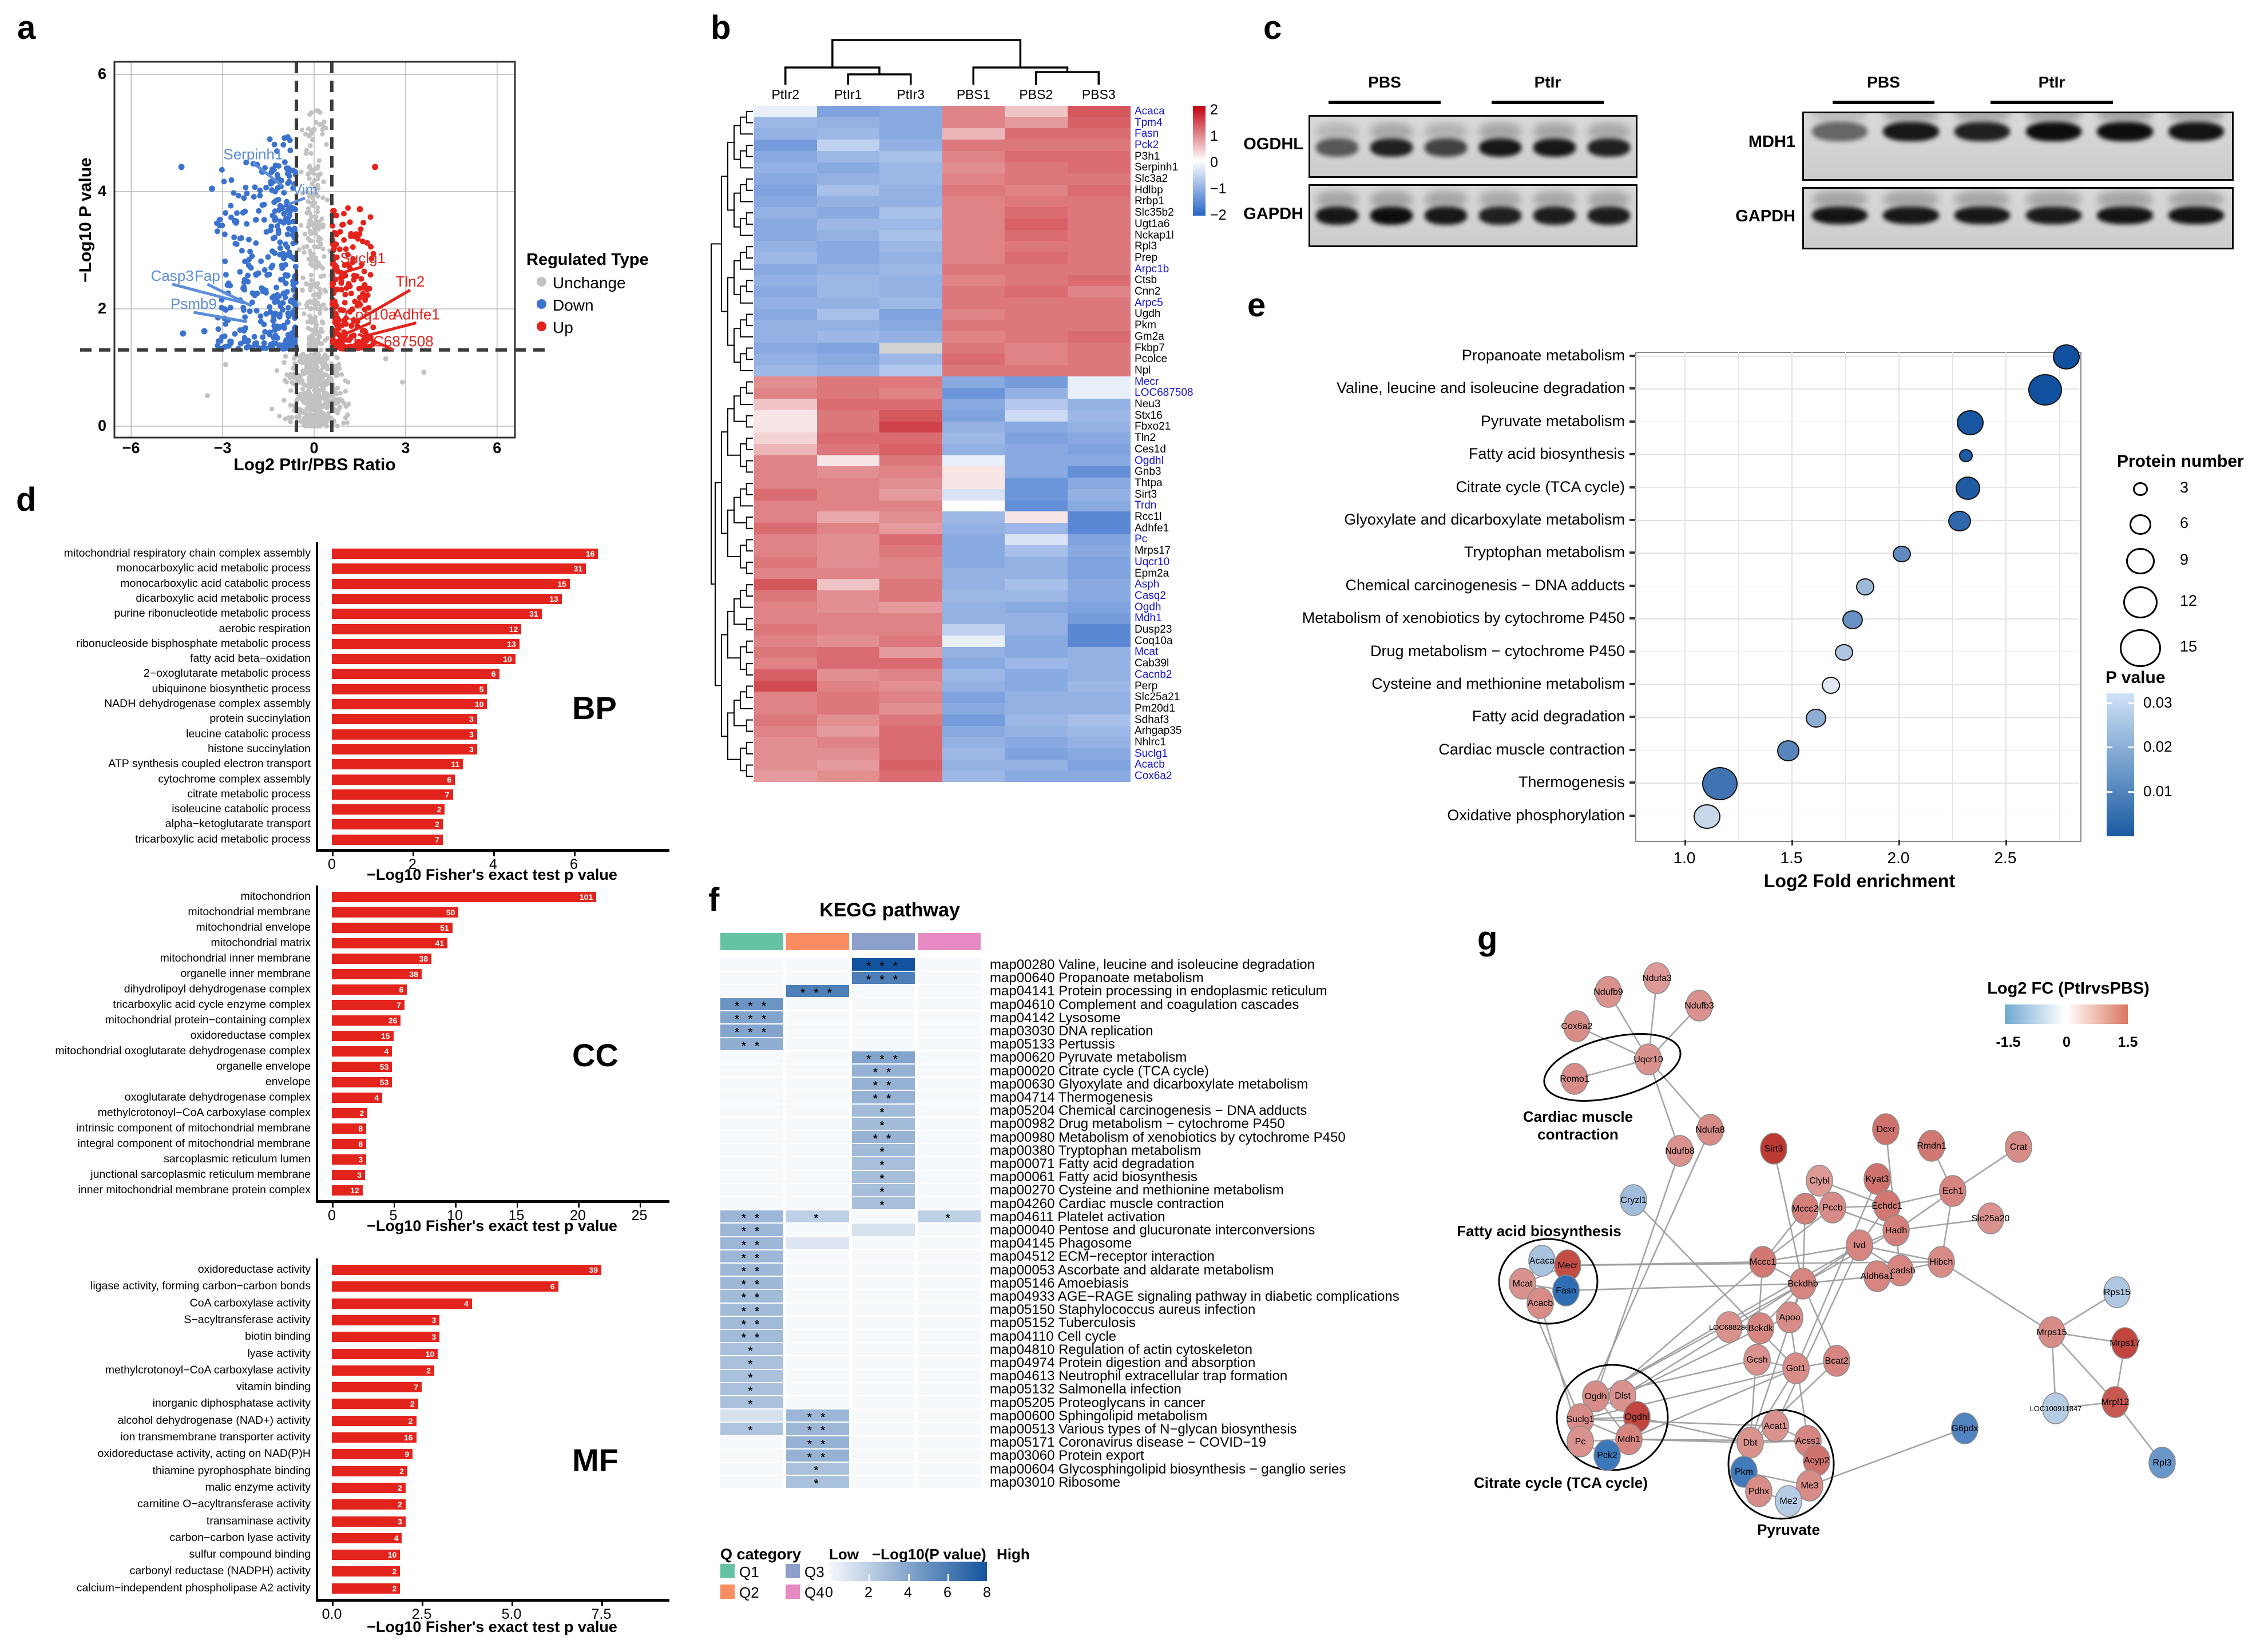 The image size is (2268, 1640). I want to click on bubble-point, so click(1720, 784).